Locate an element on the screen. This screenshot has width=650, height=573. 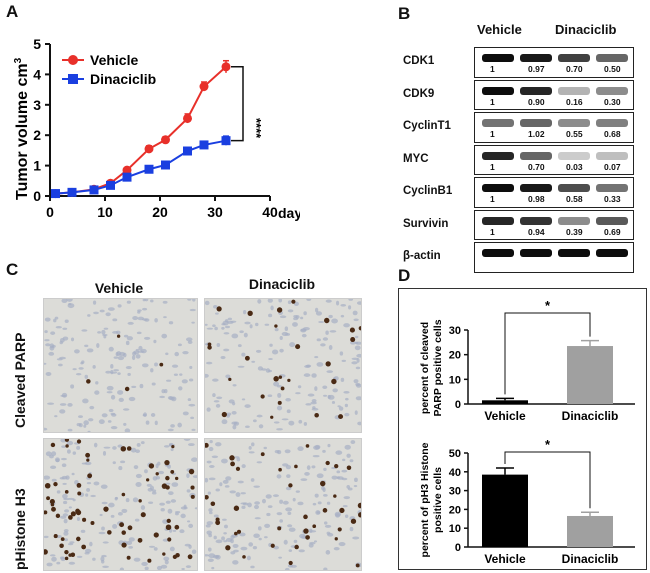
blot-band is located at coordinates (498, 155).